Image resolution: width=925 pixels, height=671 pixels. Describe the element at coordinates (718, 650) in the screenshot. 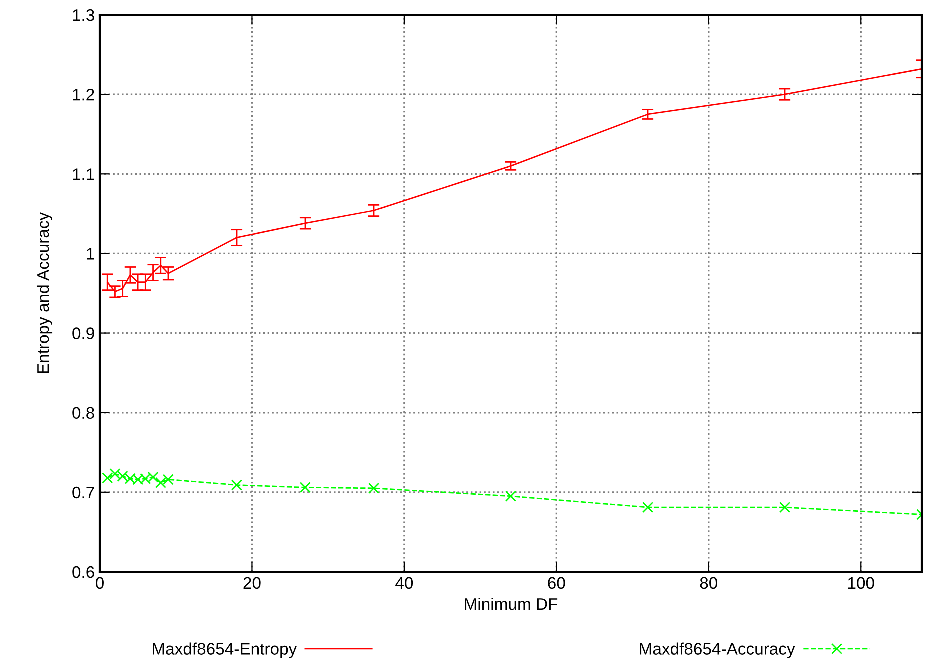

I see `legend-label: Maxdf8654-Accuracy` at that location.